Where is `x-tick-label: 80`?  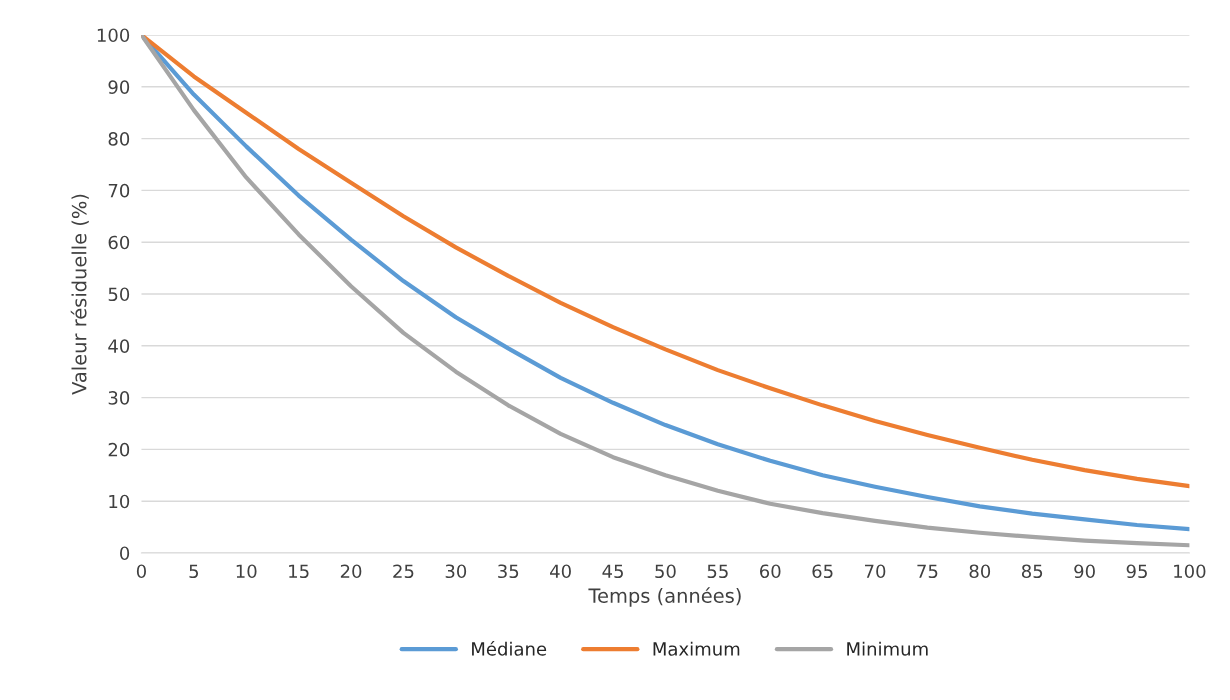 x-tick-label: 80 is located at coordinates (980, 571).